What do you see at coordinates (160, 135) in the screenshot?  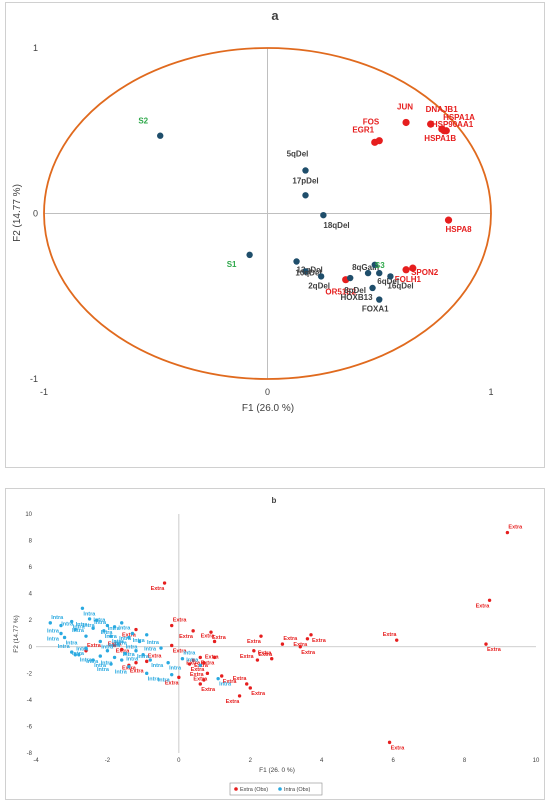 I see `point-S2` at bounding box center [160, 135].